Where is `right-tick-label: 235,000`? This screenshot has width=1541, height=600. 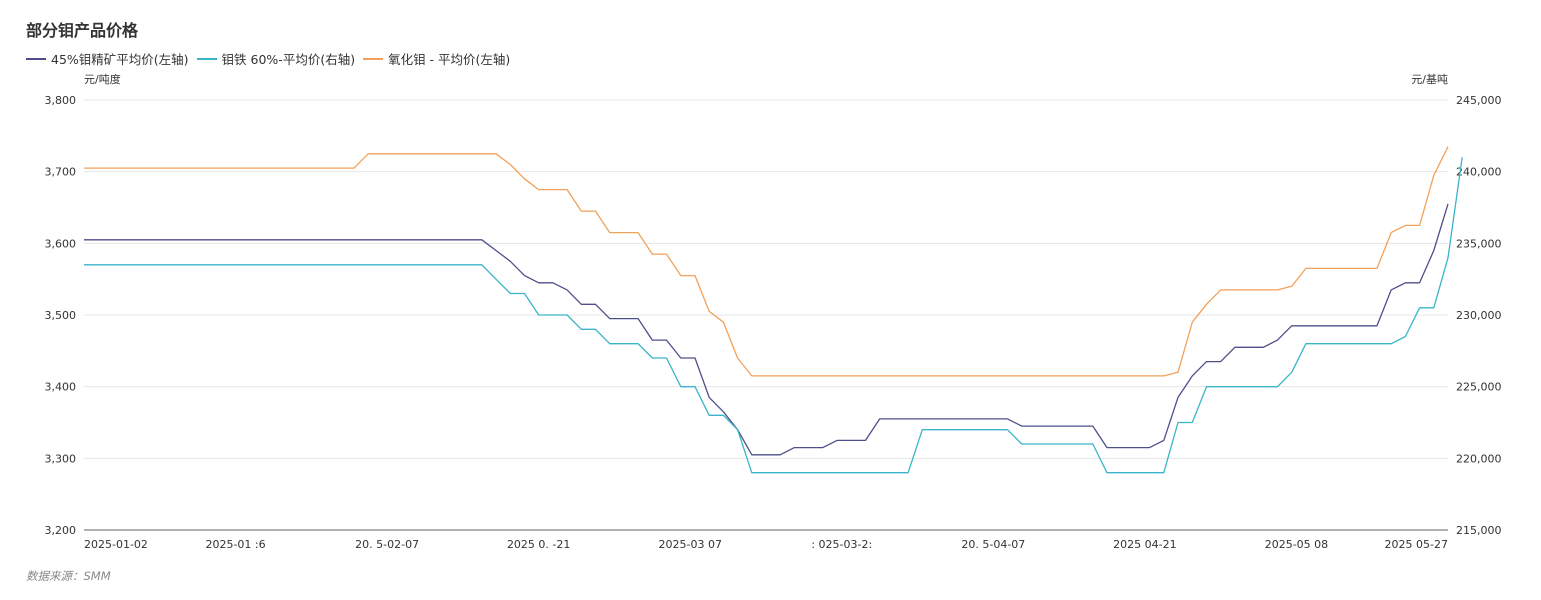 right-tick-label: 235,000 is located at coordinates (1479, 243).